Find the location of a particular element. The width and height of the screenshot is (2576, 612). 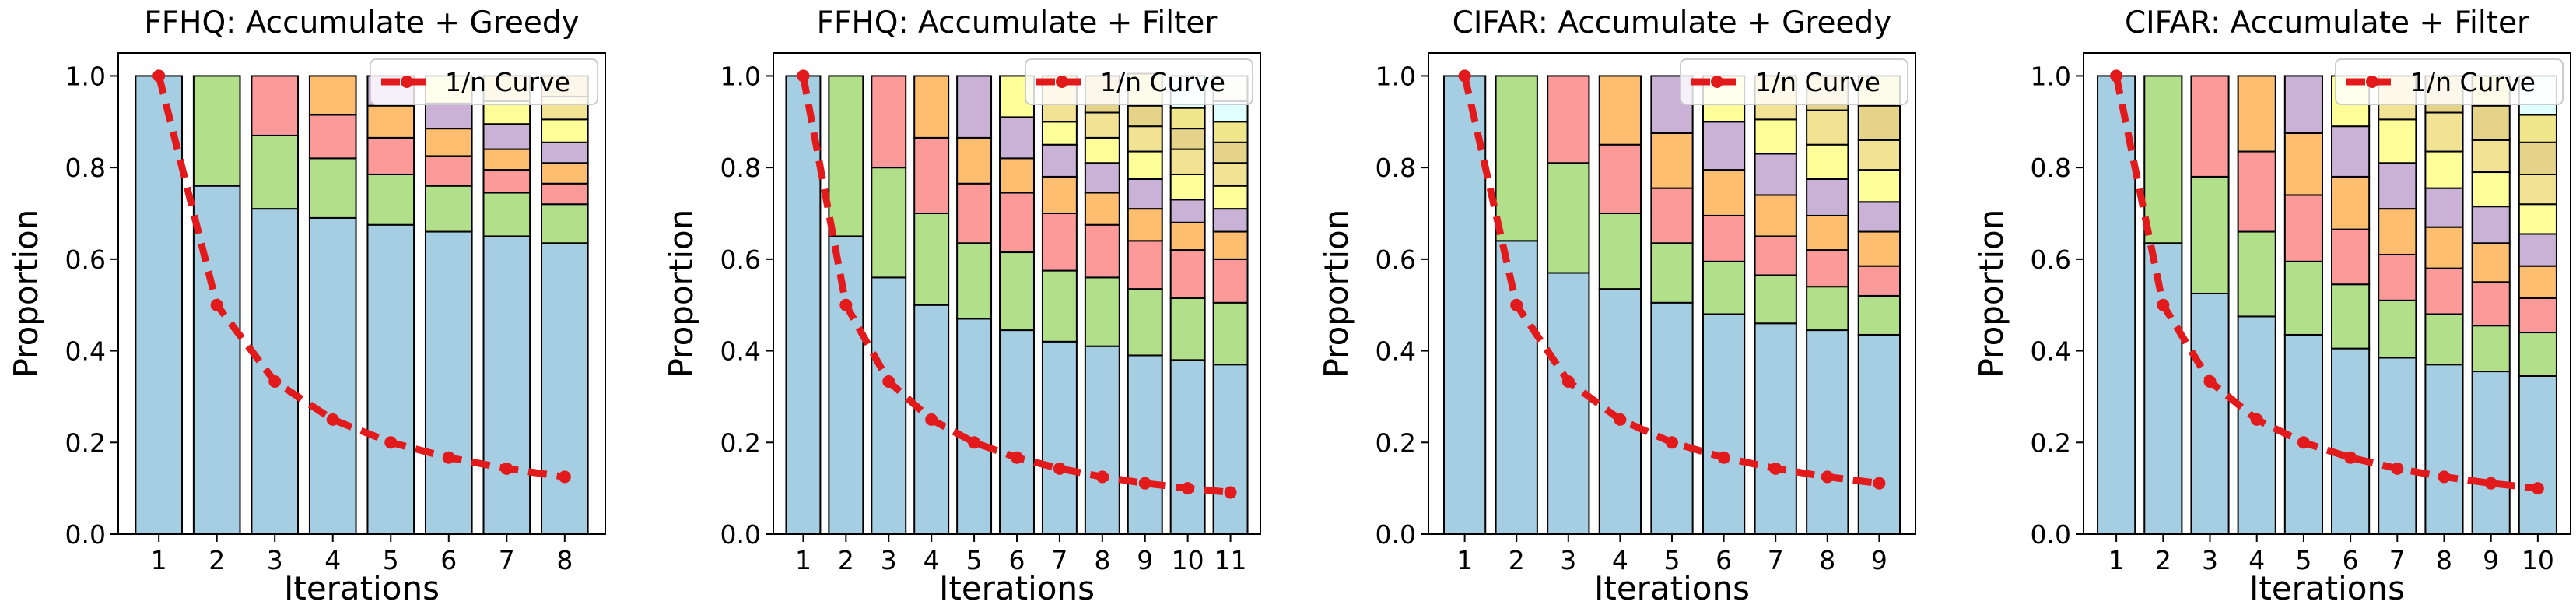

y-tick-label: 0.6 is located at coordinates (2051, 259).